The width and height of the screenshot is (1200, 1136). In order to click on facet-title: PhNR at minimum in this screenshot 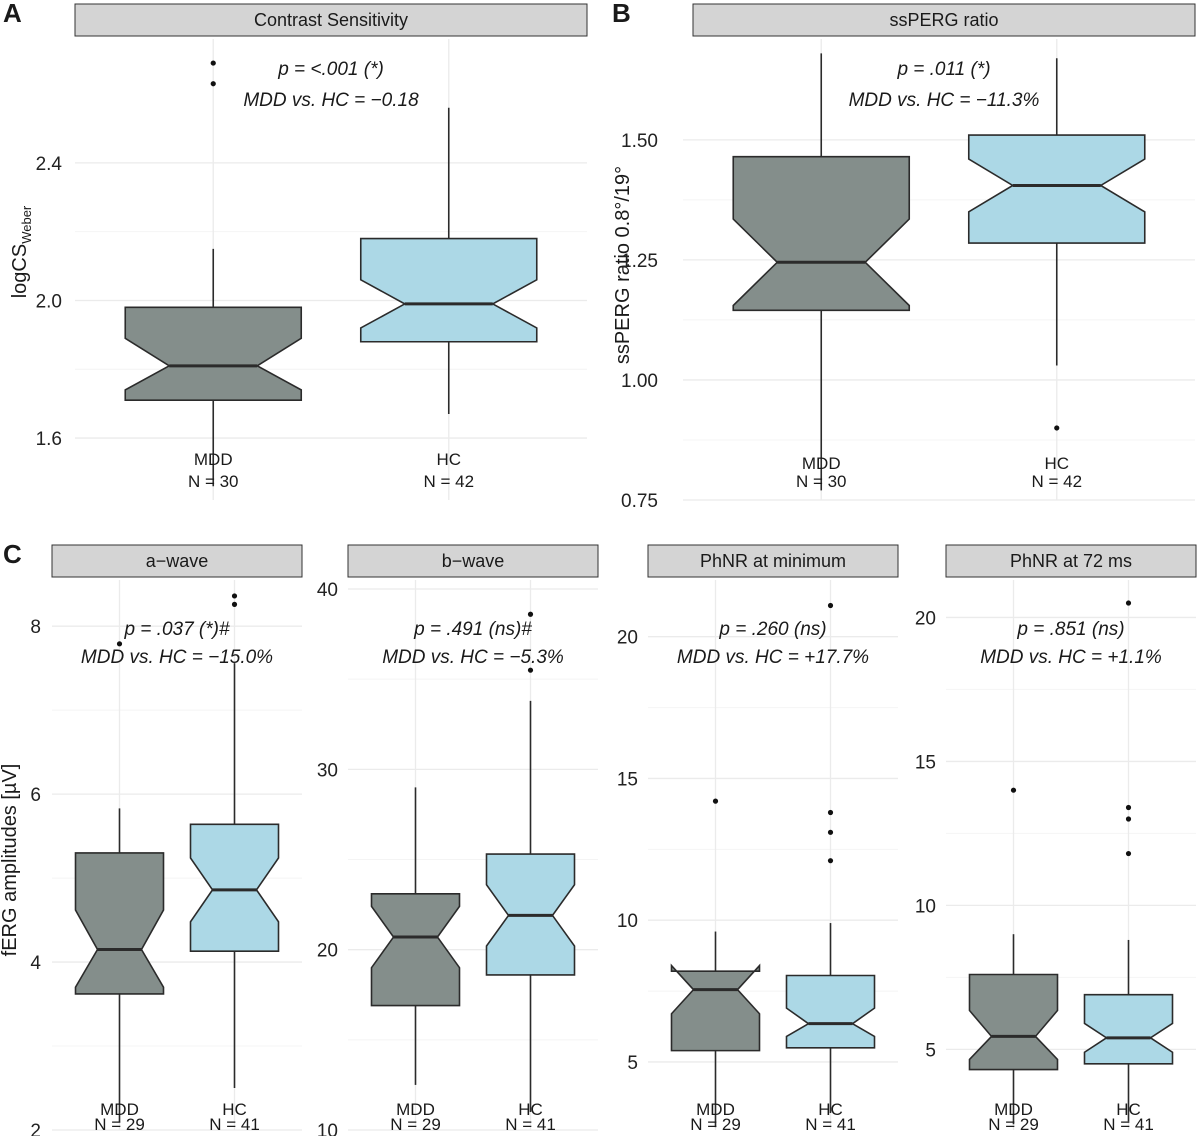, I will do `click(773, 561)`.